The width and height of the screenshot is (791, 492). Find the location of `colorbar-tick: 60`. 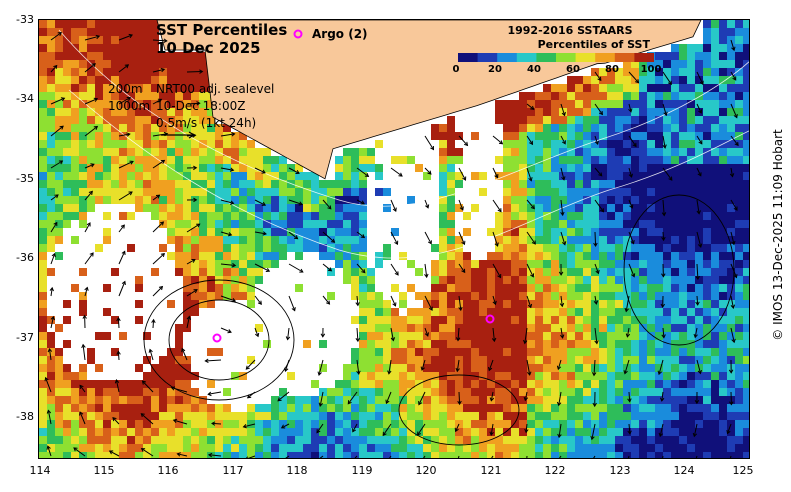

colorbar-tick: 60 is located at coordinates (573, 69).